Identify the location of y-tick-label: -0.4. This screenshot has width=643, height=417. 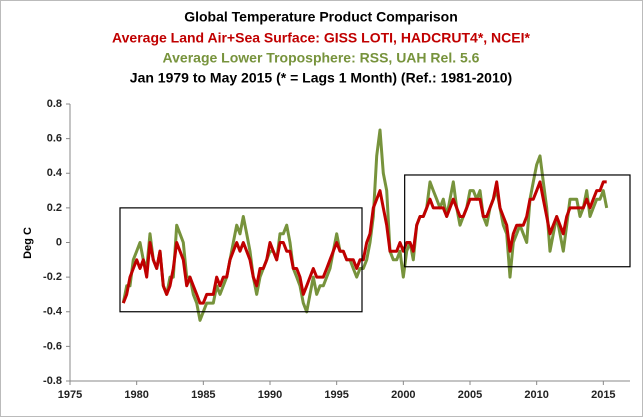
(53, 312).